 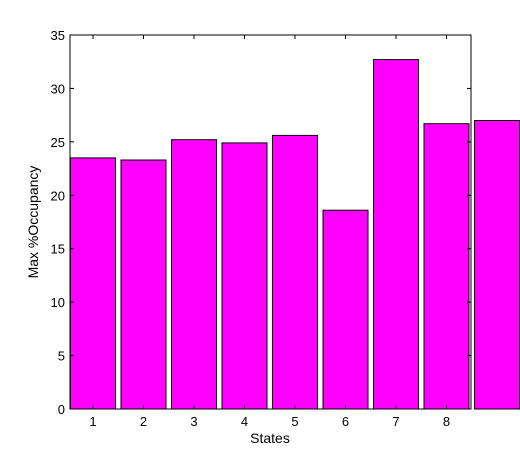 What do you see at coordinates (193, 421) in the screenshot?
I see `x-tick-label: 3` at bounding box center [193, 421].